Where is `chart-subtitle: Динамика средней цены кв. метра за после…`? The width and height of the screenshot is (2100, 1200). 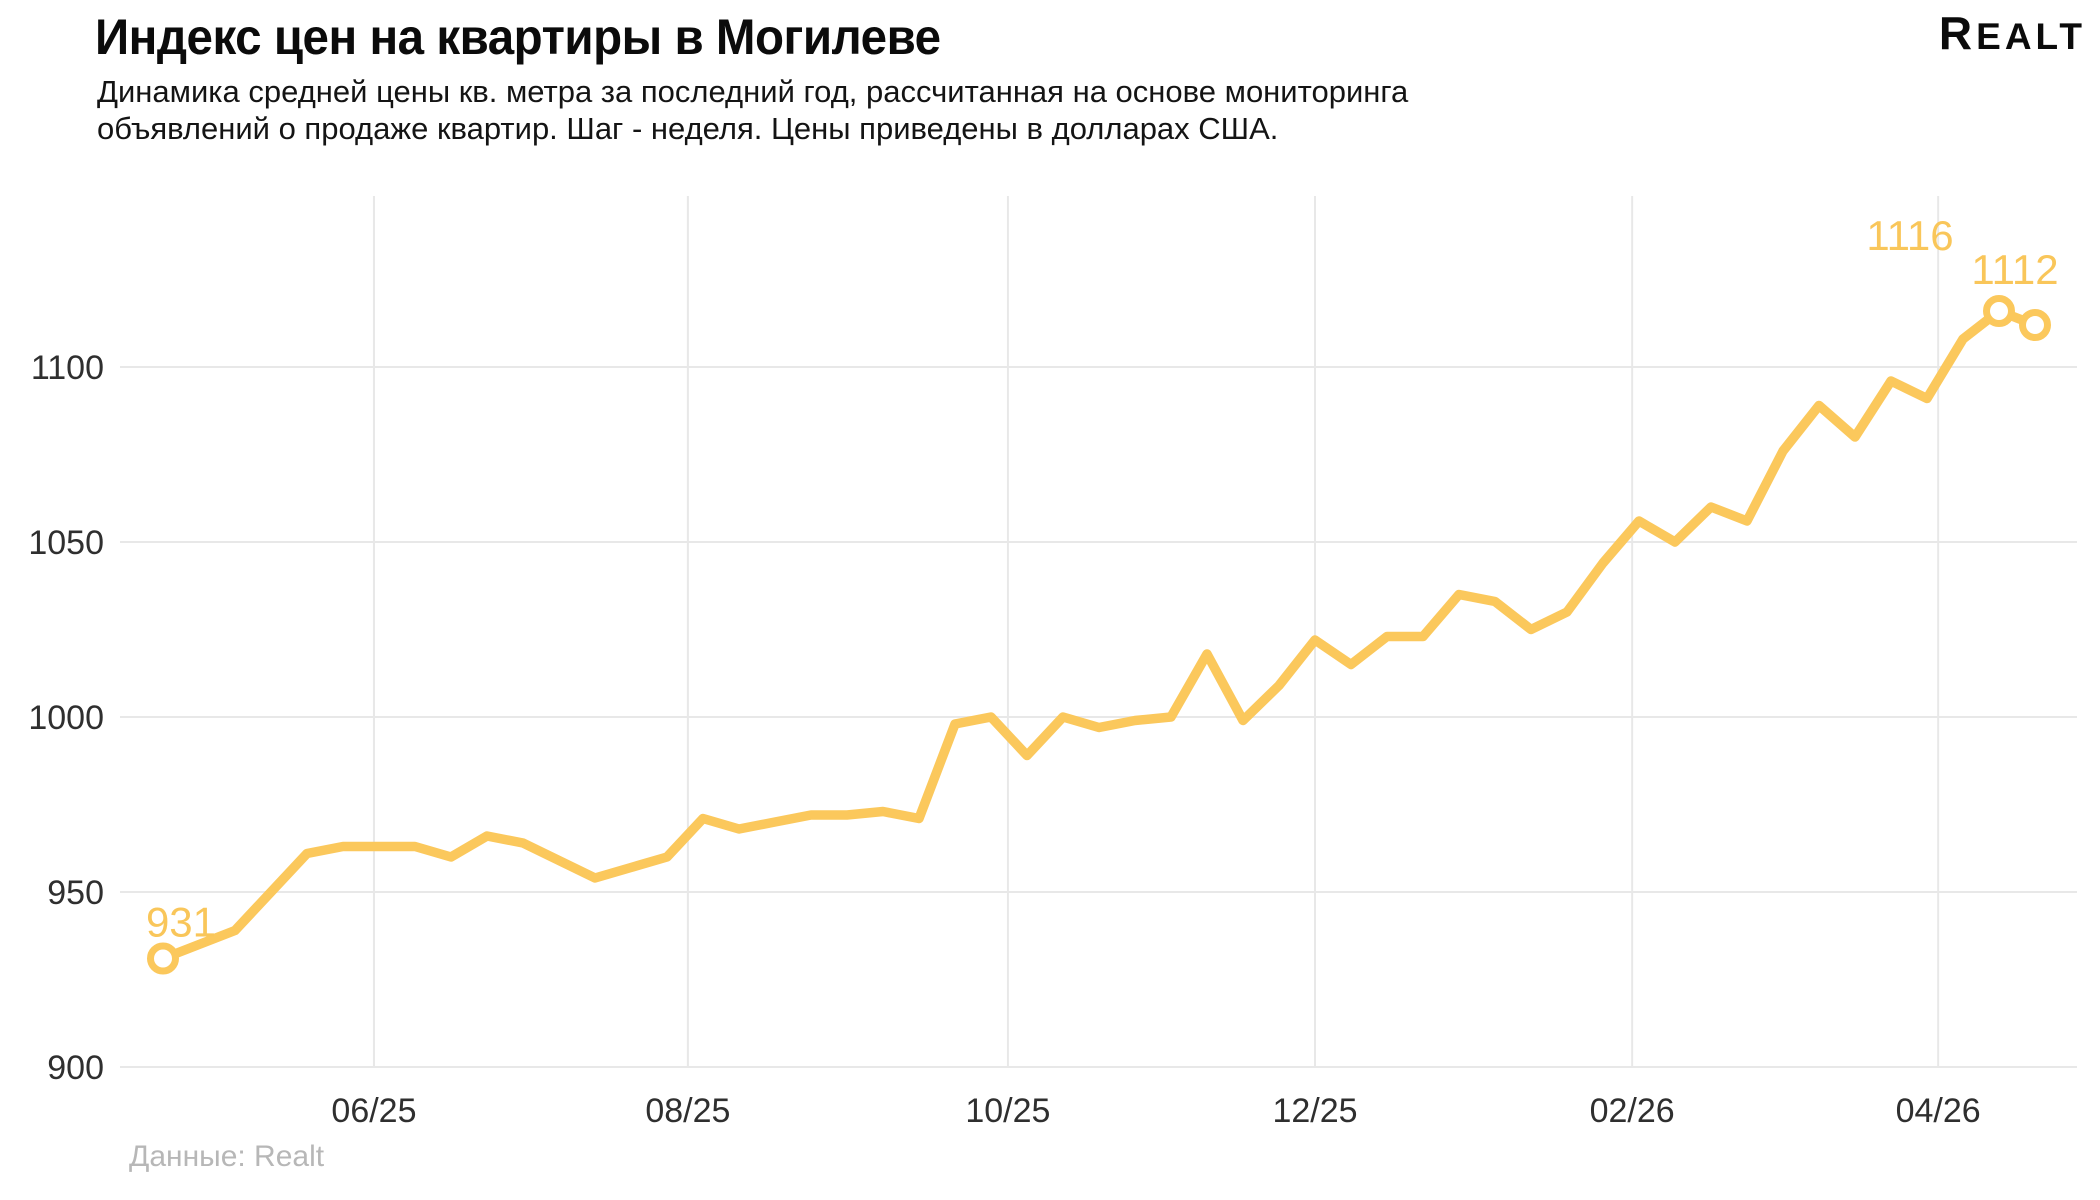
chart-subtitle: Динамика средней цены кв. метра за после… is located at coordinates (752, 110).